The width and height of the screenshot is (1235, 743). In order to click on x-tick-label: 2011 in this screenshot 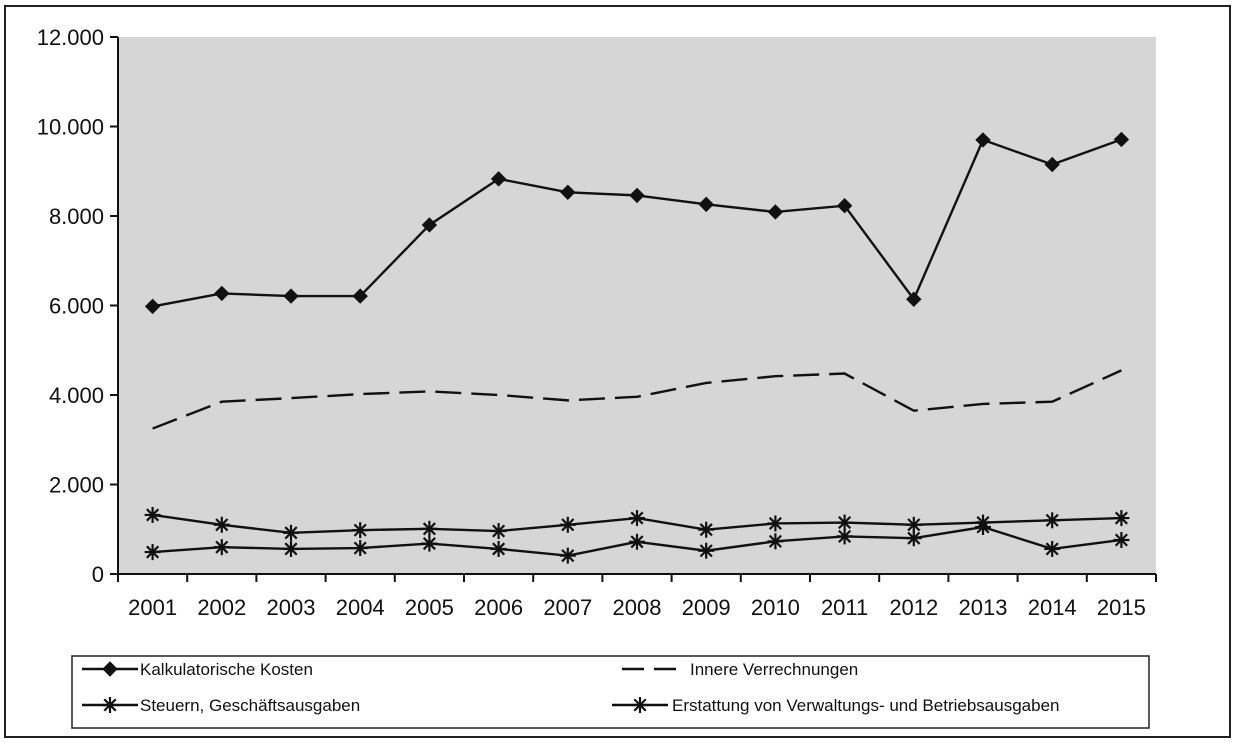, I will do `click(844, 607)`.